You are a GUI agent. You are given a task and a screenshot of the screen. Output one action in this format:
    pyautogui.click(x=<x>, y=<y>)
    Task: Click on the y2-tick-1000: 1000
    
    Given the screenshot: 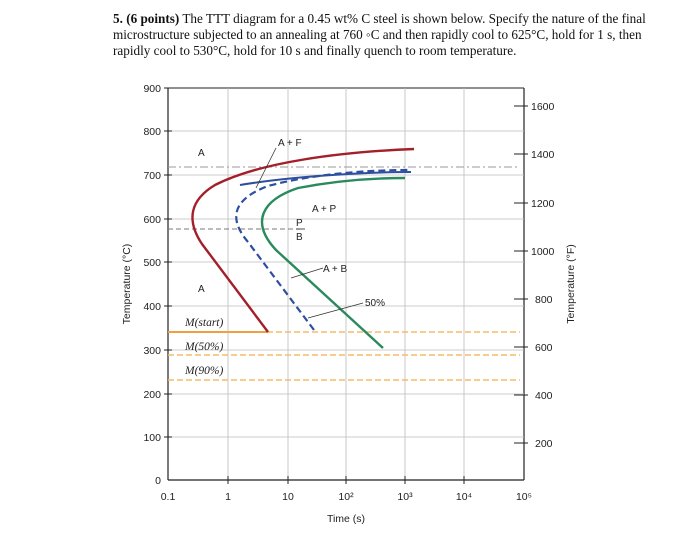 What is the action you would take?
    pyautogui.click(x=543, y=252)
    